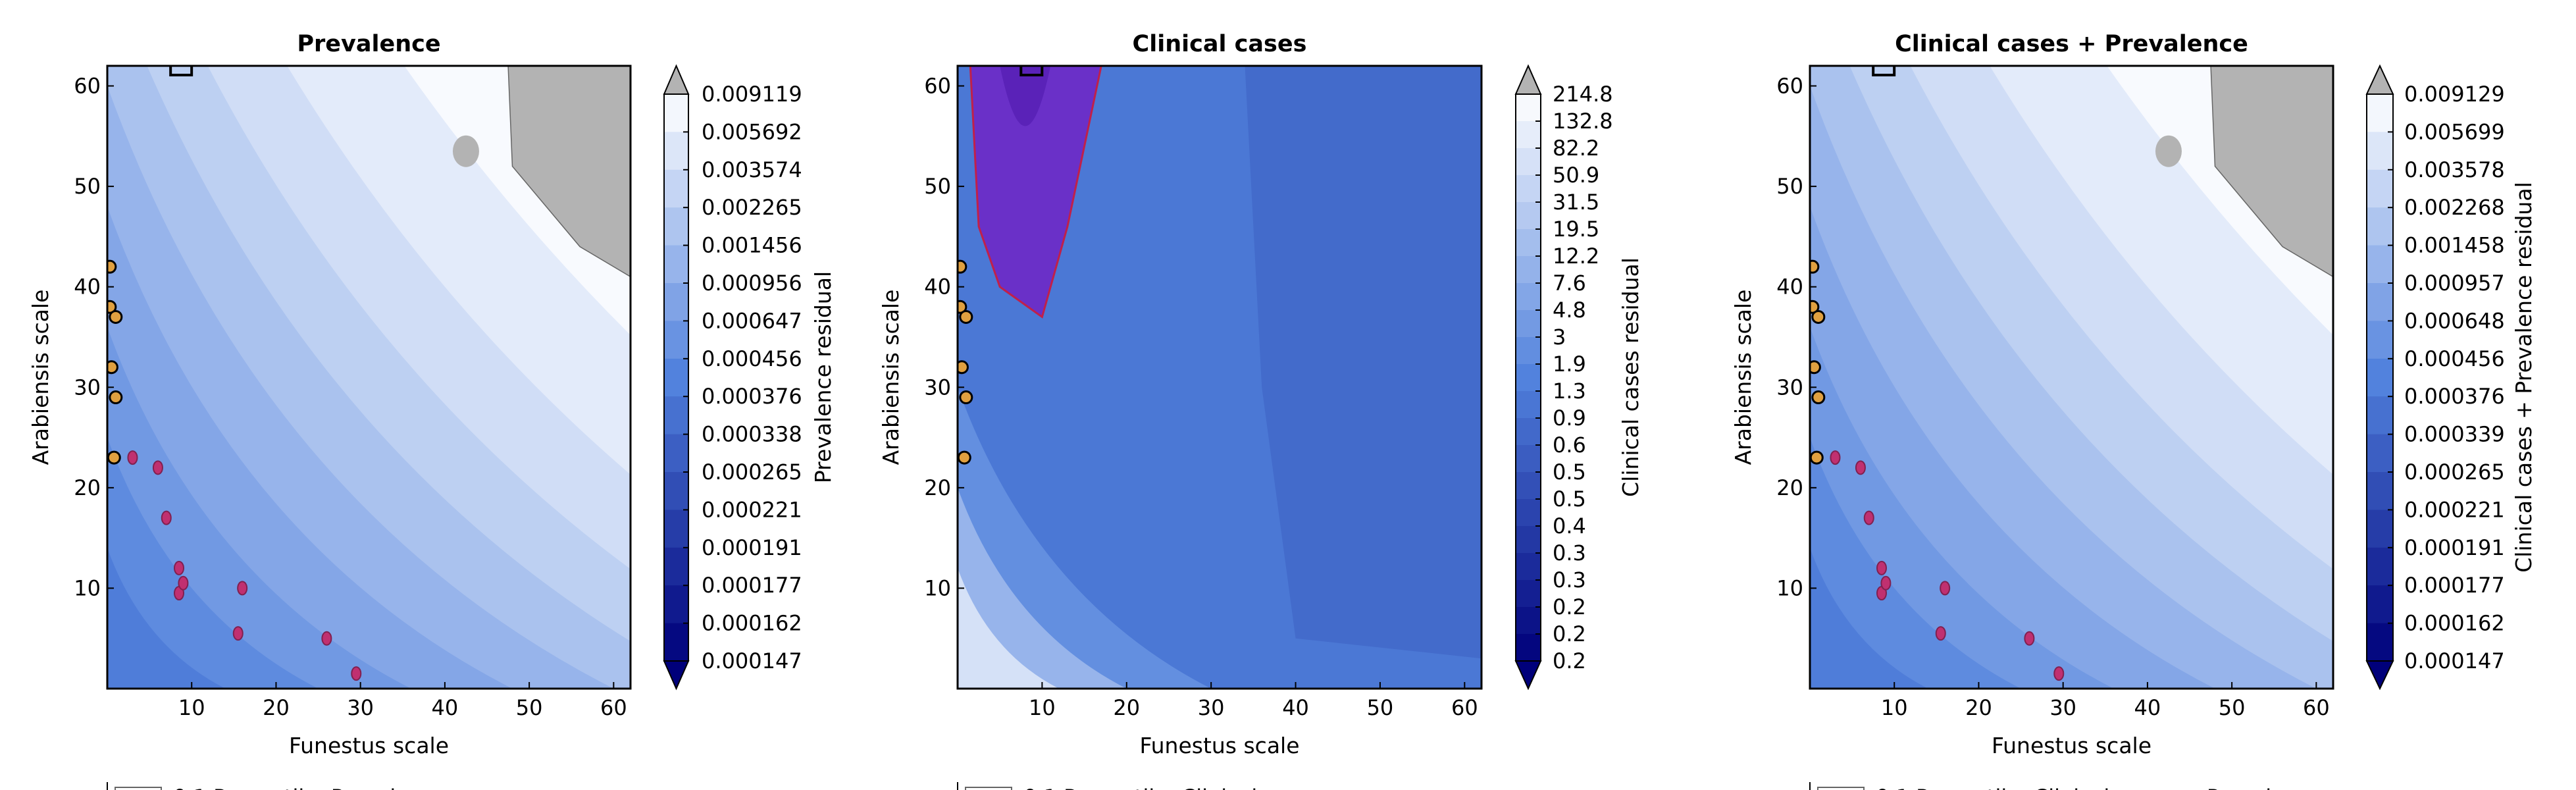 Image resolution: width=2576 pixels, height=790 pixels. Describe the element at coordinates (309, 787) in the screenshot. I see `legend-label: 0.1 Percentile: Prevalence` at that location.